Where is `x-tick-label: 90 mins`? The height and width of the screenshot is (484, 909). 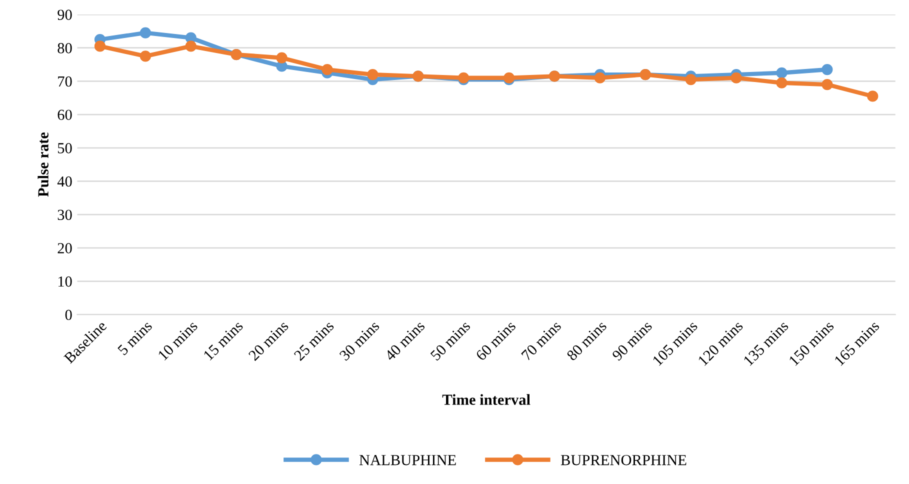
x-tick-label: 90 mins is located at coordinates (632, 341).